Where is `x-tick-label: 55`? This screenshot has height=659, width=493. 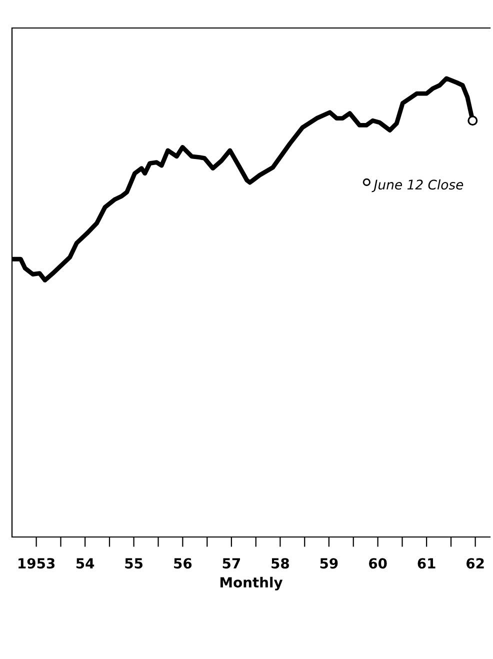 x-tick-label: 55 is located at coordinates (133, 563).